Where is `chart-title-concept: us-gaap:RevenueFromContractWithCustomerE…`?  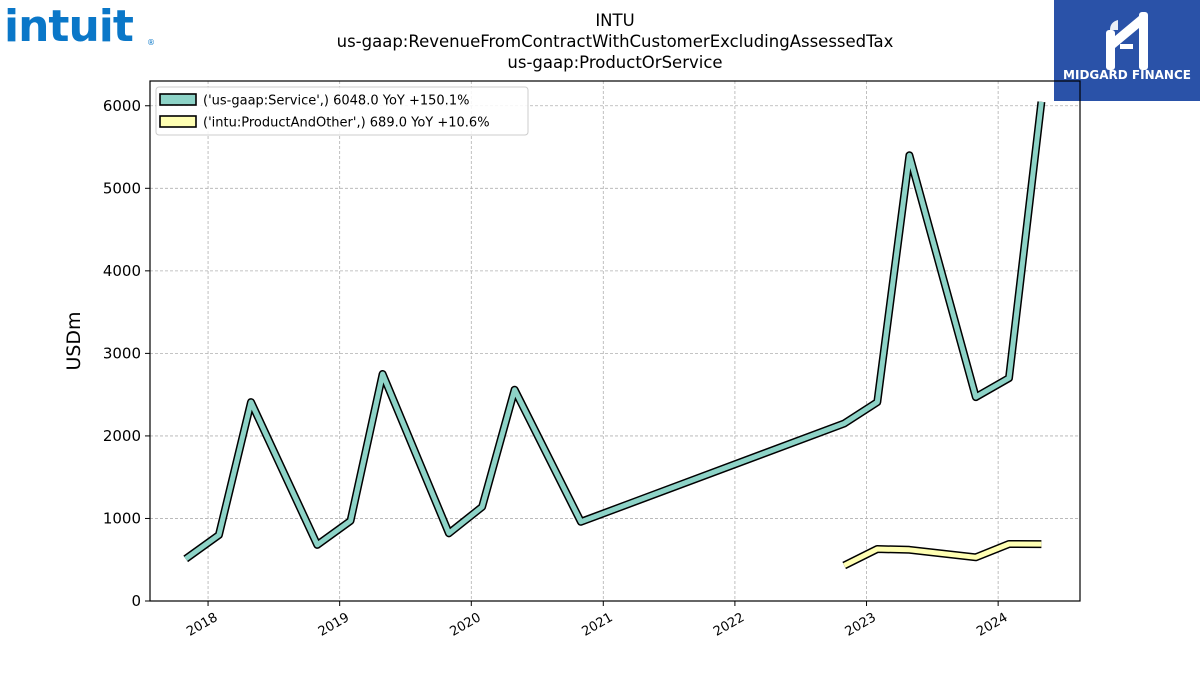
chart-title-concept: us-gaap:RevenueFromContractWithCustomerE… is located at coordinates (615, 41).